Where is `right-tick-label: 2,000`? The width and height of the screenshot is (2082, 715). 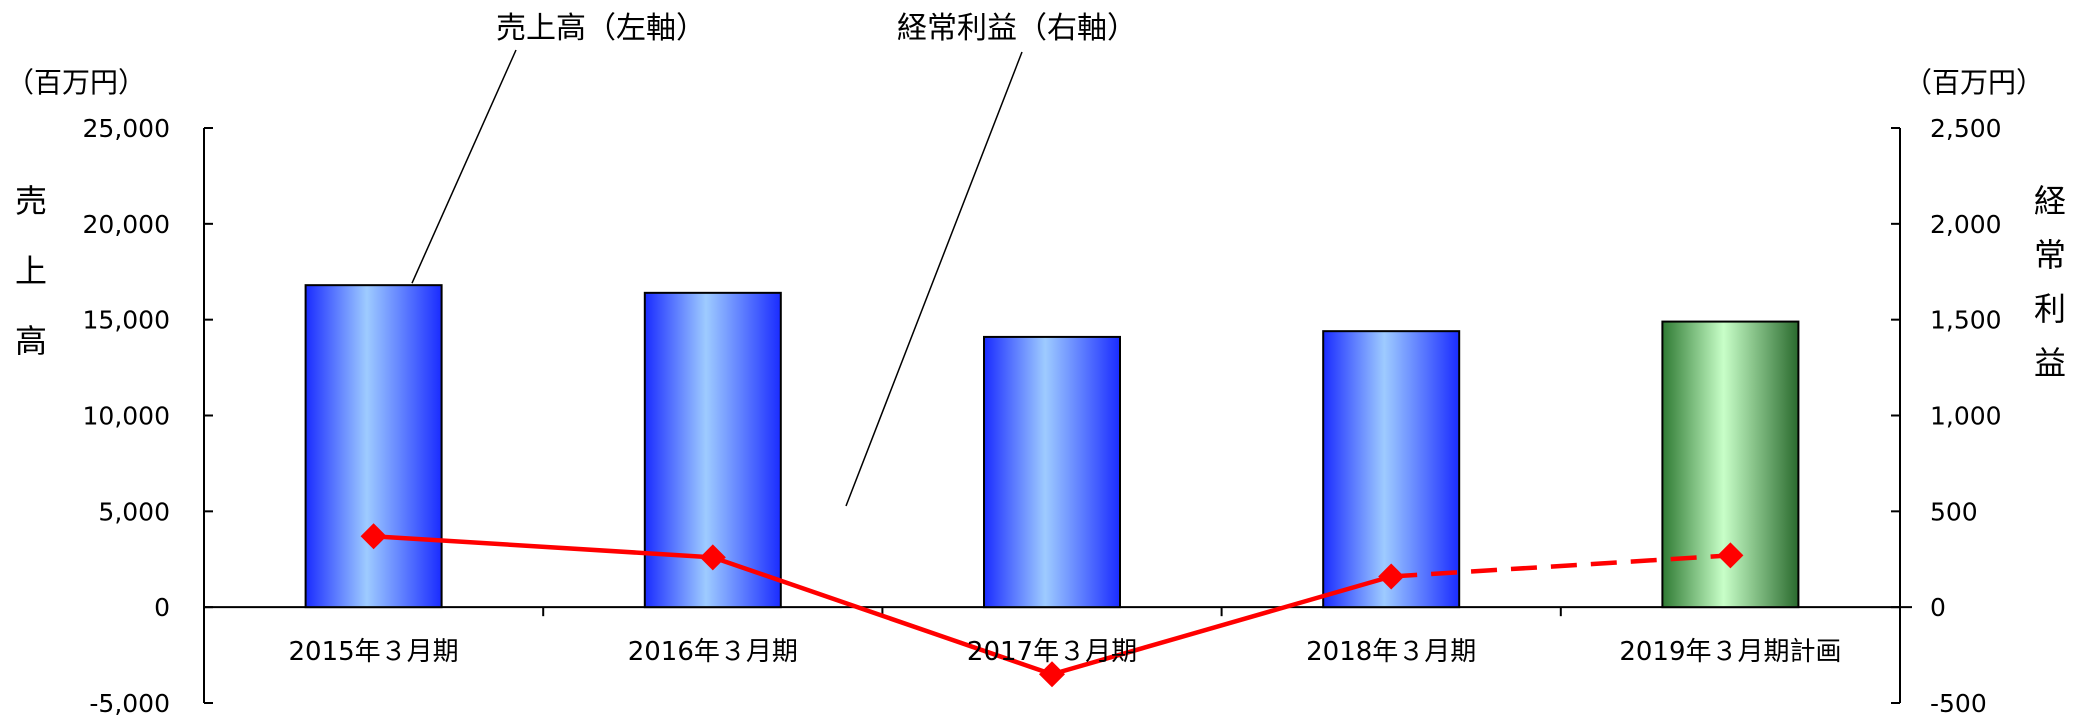 right-tick-label: 2,000 is located at coordinates (1966, 224).